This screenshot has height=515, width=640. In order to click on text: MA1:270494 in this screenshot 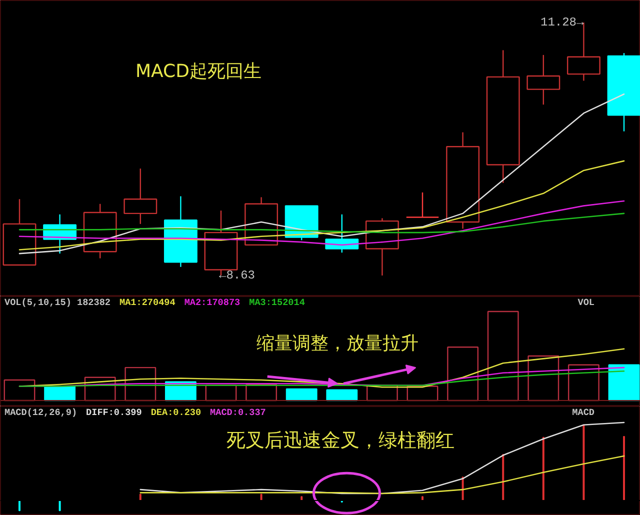, I will do `click(148, 302)`.